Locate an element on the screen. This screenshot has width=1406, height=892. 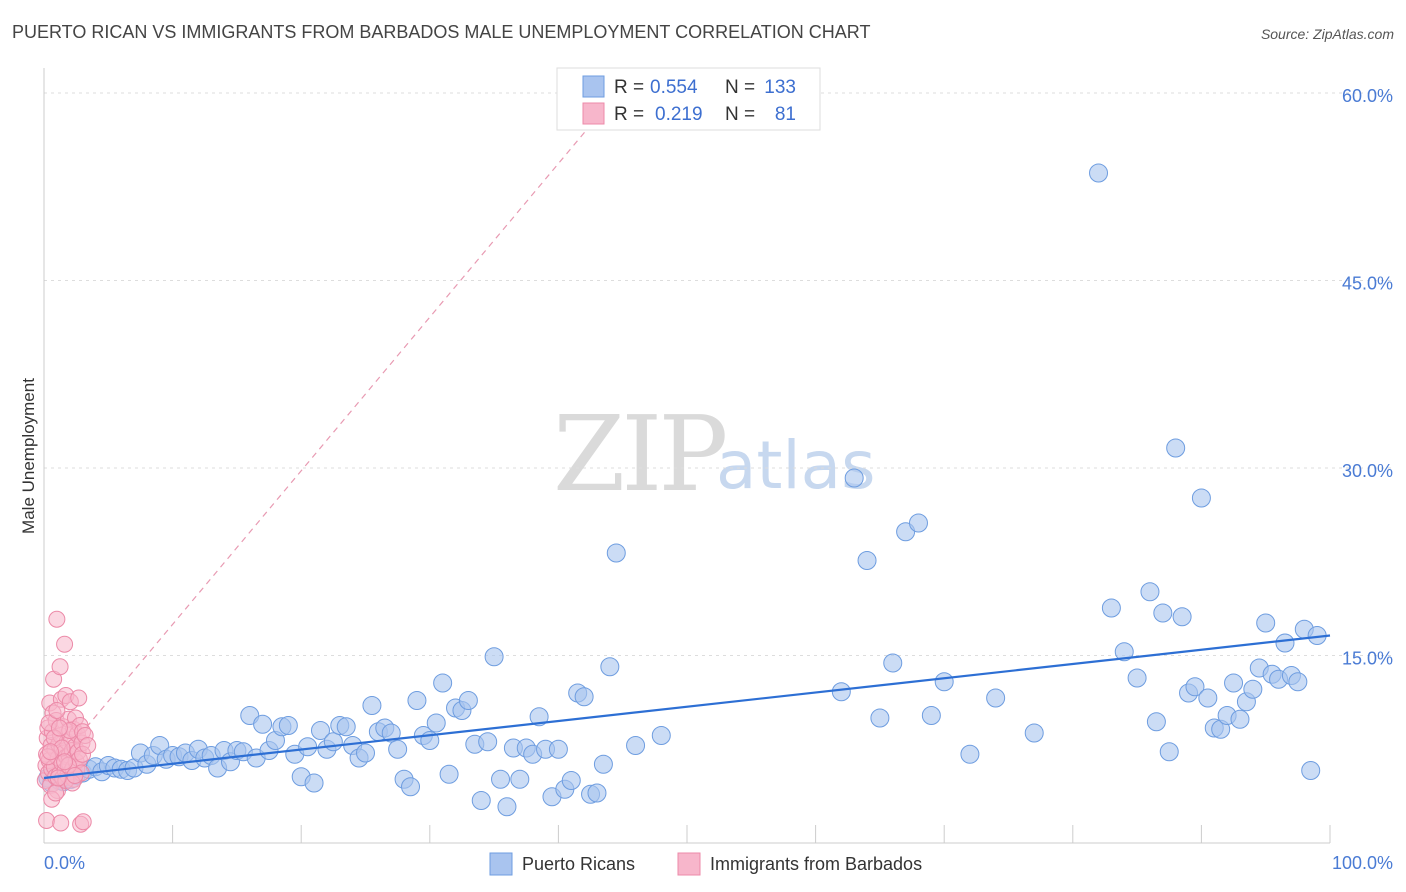
trendline-puerto-ricans-group is located at coordinates (687, 707).